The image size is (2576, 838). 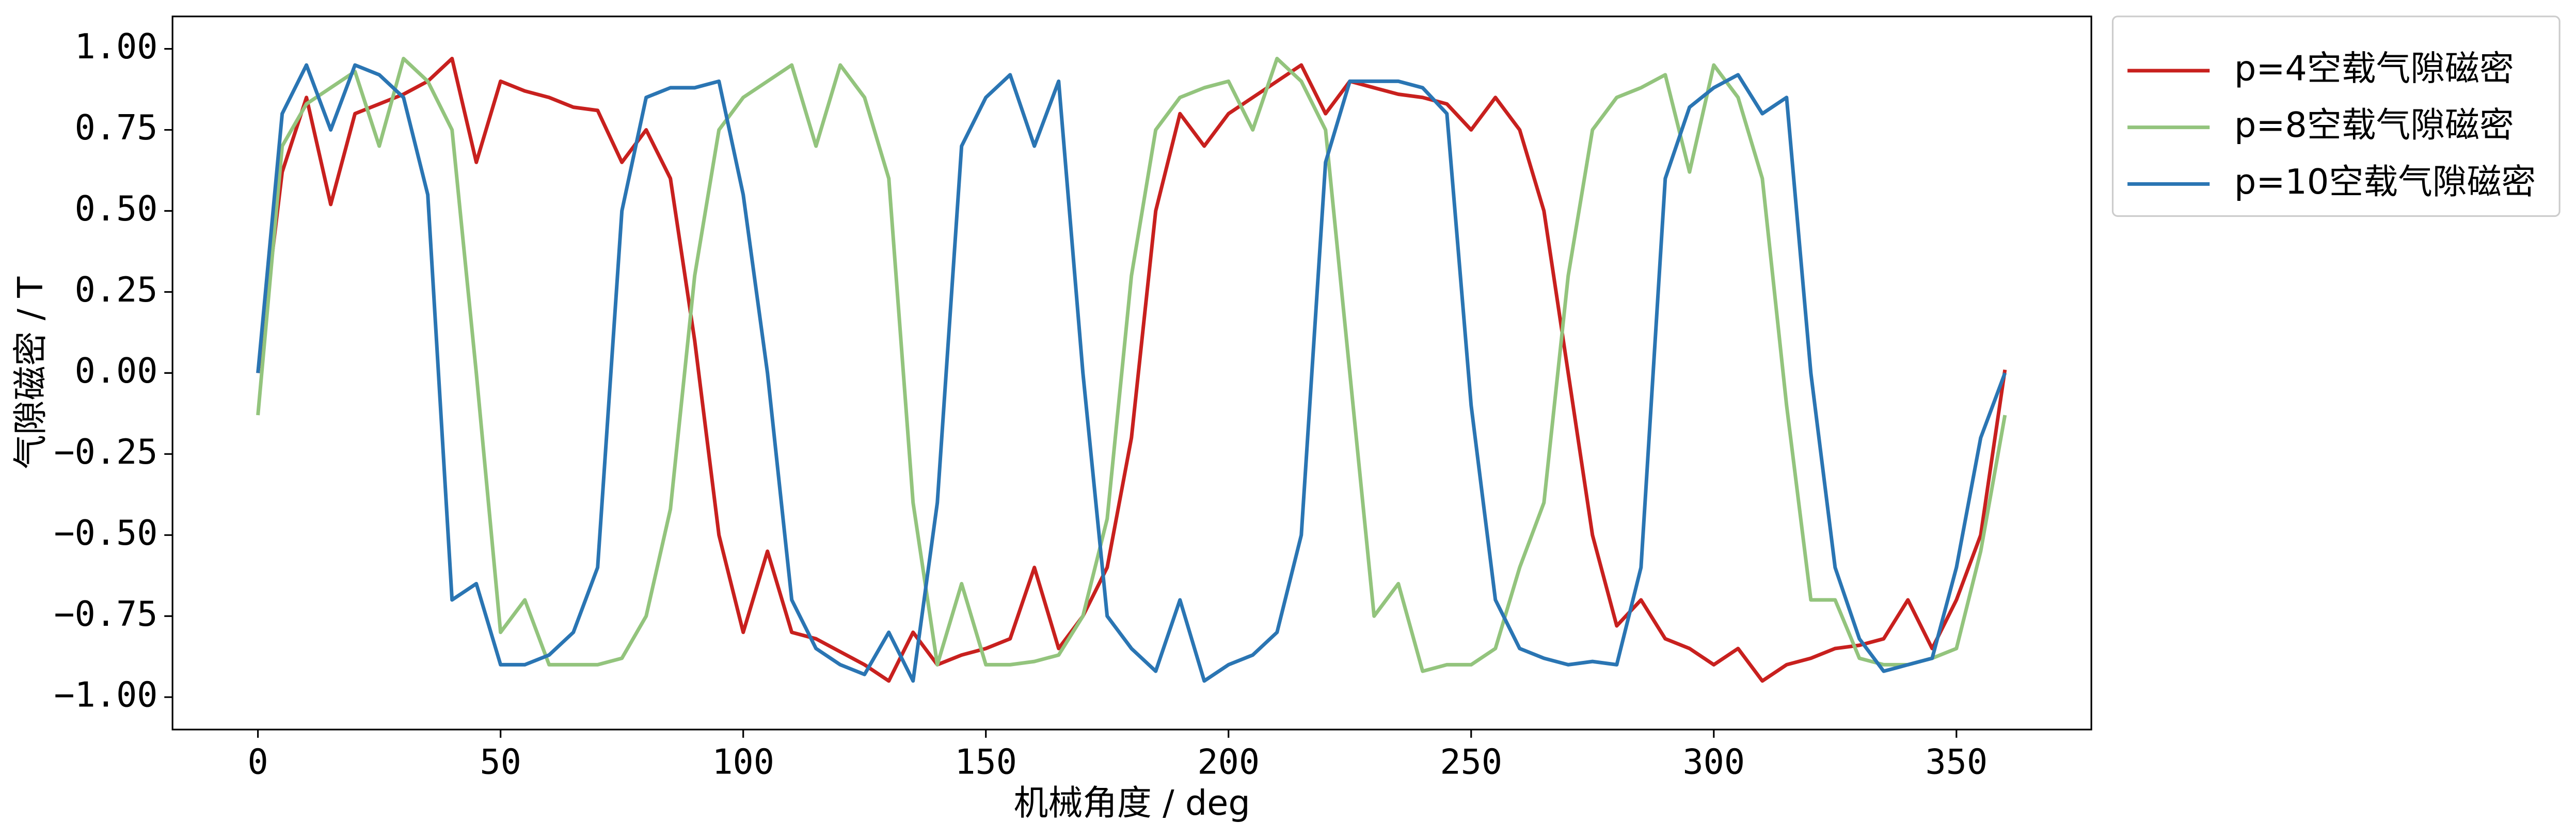 I want to click on x-axis-label: 机械角度 / deg, so click(x=1132, y=803).